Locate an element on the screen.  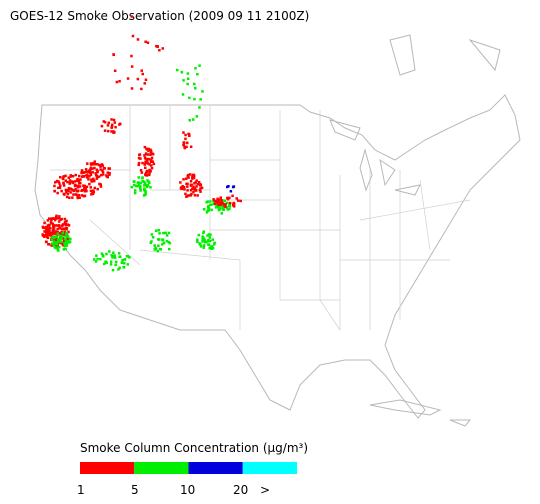
colorbar-title: Smoke Column Concentration (μg/m³) is located at coordinates (194, 448).